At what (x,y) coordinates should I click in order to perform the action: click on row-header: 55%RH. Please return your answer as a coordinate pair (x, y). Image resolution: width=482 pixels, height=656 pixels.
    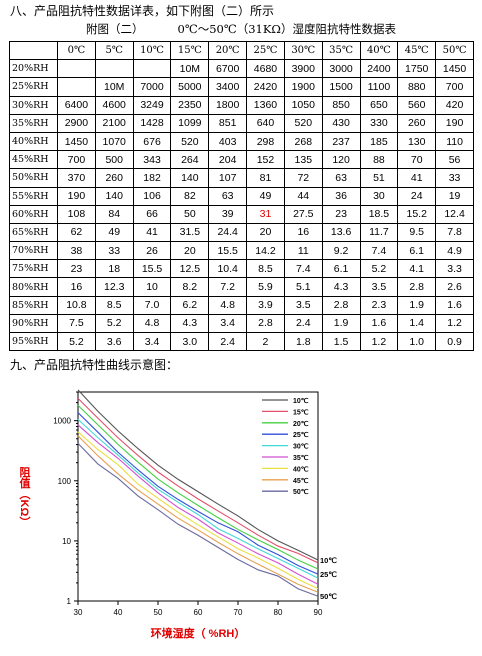
    Looking at the image, I should click on (33, 196).